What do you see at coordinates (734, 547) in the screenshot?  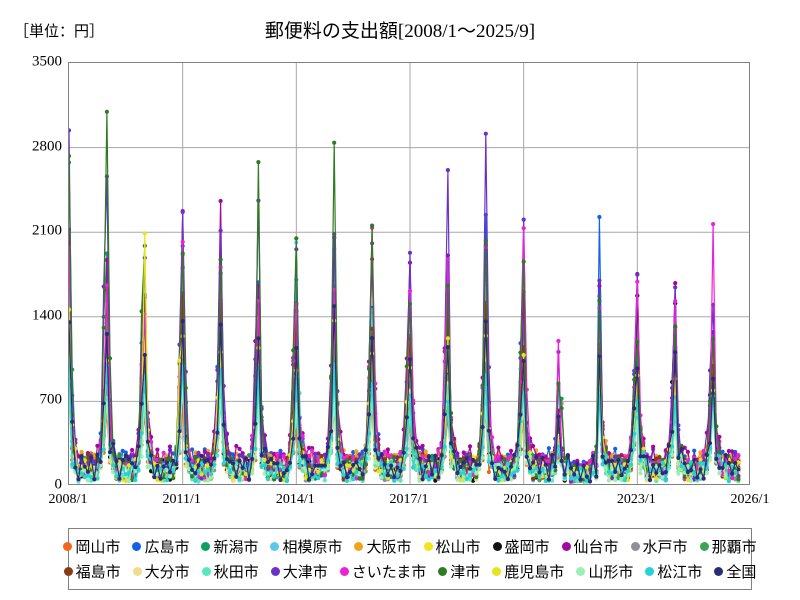 I see `legend-label: 那覇市` at bounding box center [734, 547].